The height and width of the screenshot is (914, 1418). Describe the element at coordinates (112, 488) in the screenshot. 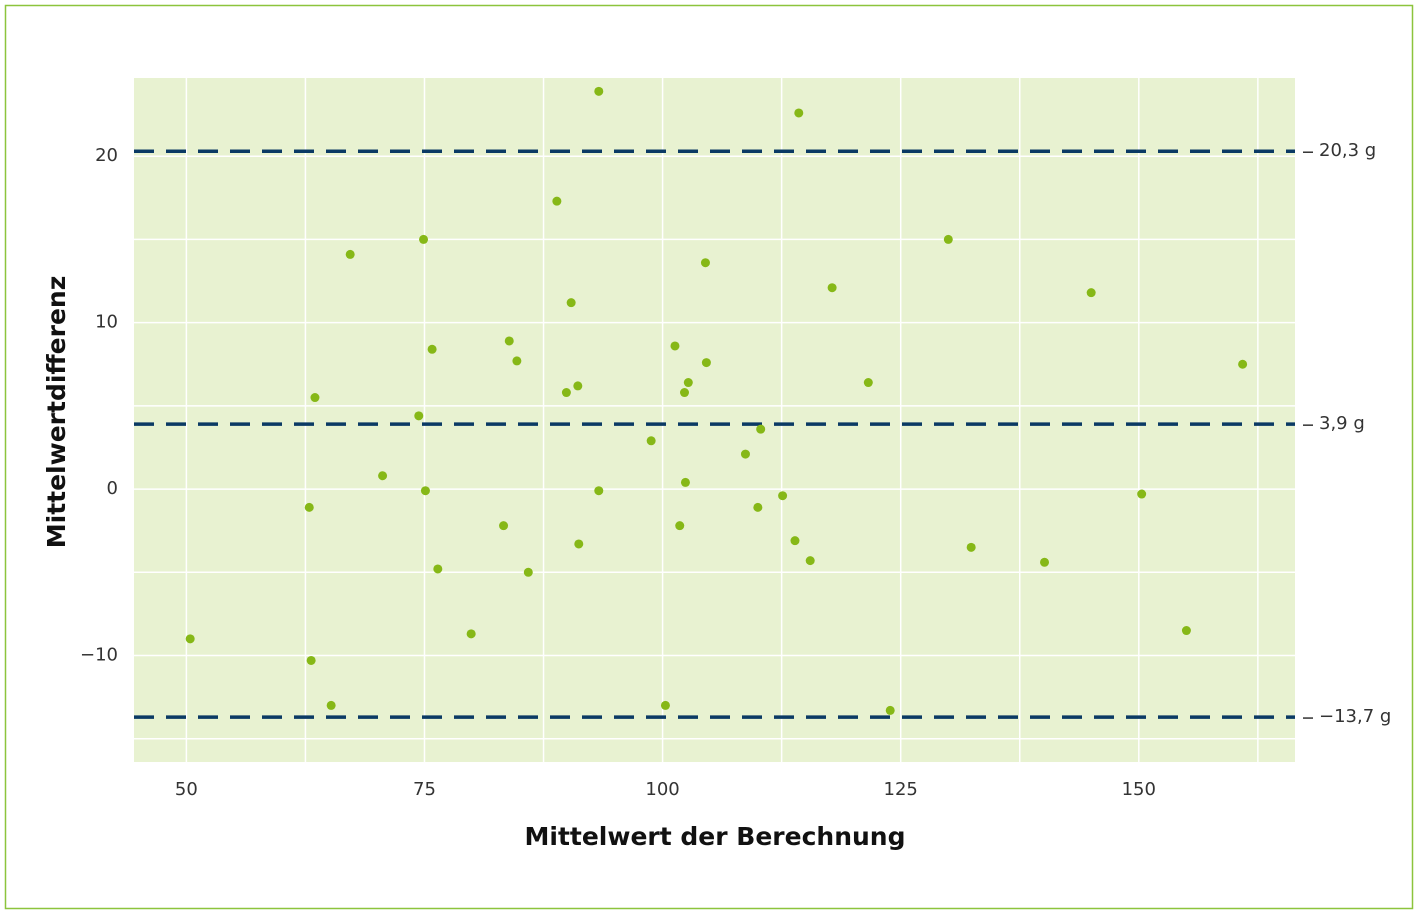

I see `y-tick-label: 0` at that location.